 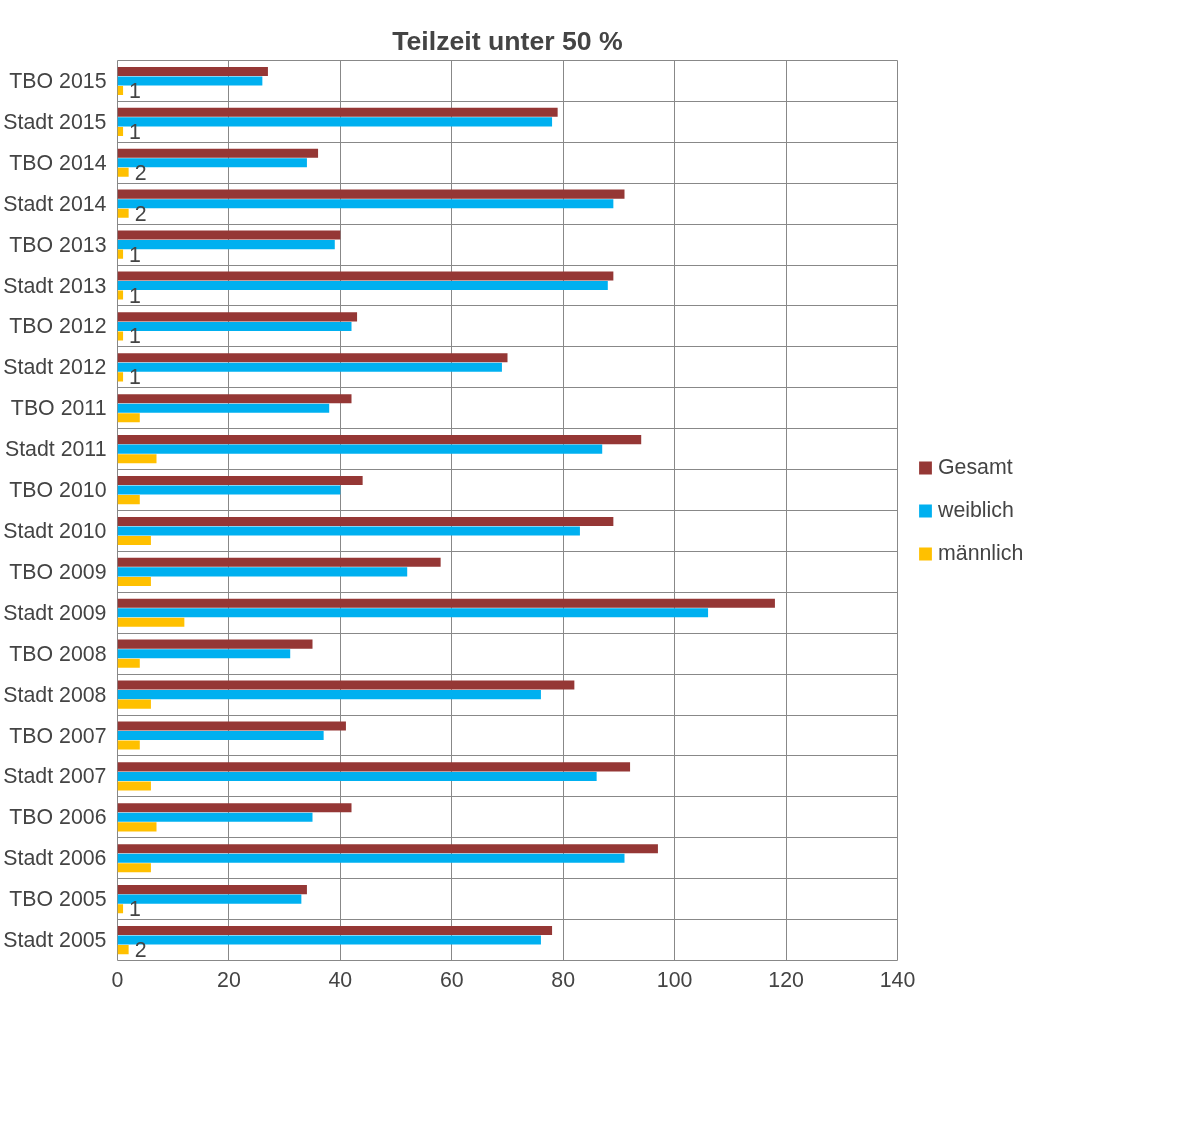 I want to click on y-tick-label: TBO 2012, so click(x=58, y=326).